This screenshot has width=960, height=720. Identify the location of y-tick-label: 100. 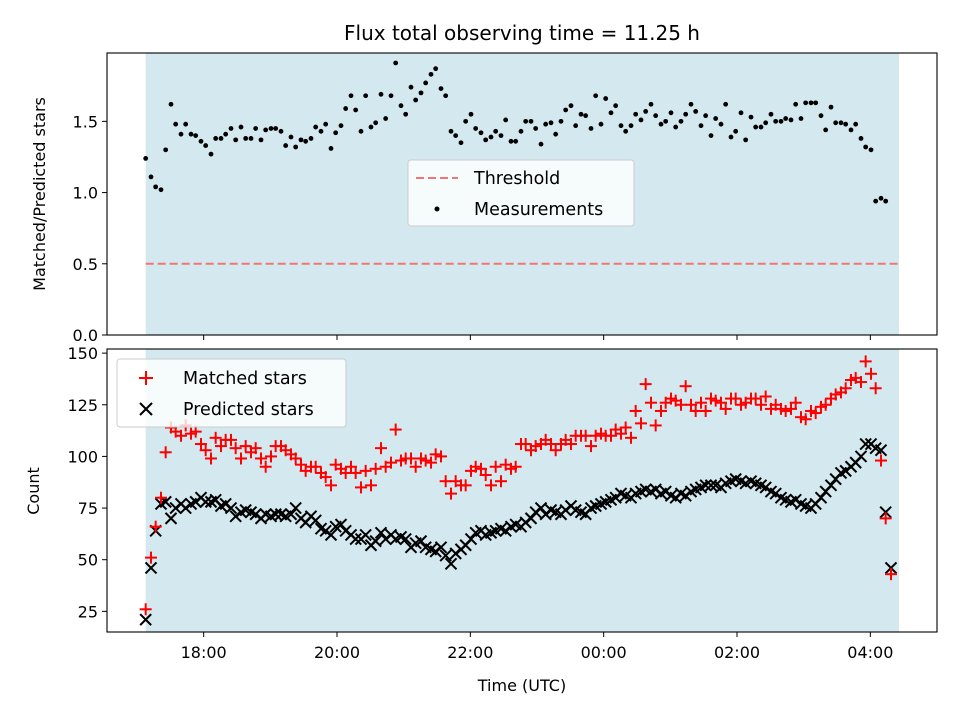
(82, 456).